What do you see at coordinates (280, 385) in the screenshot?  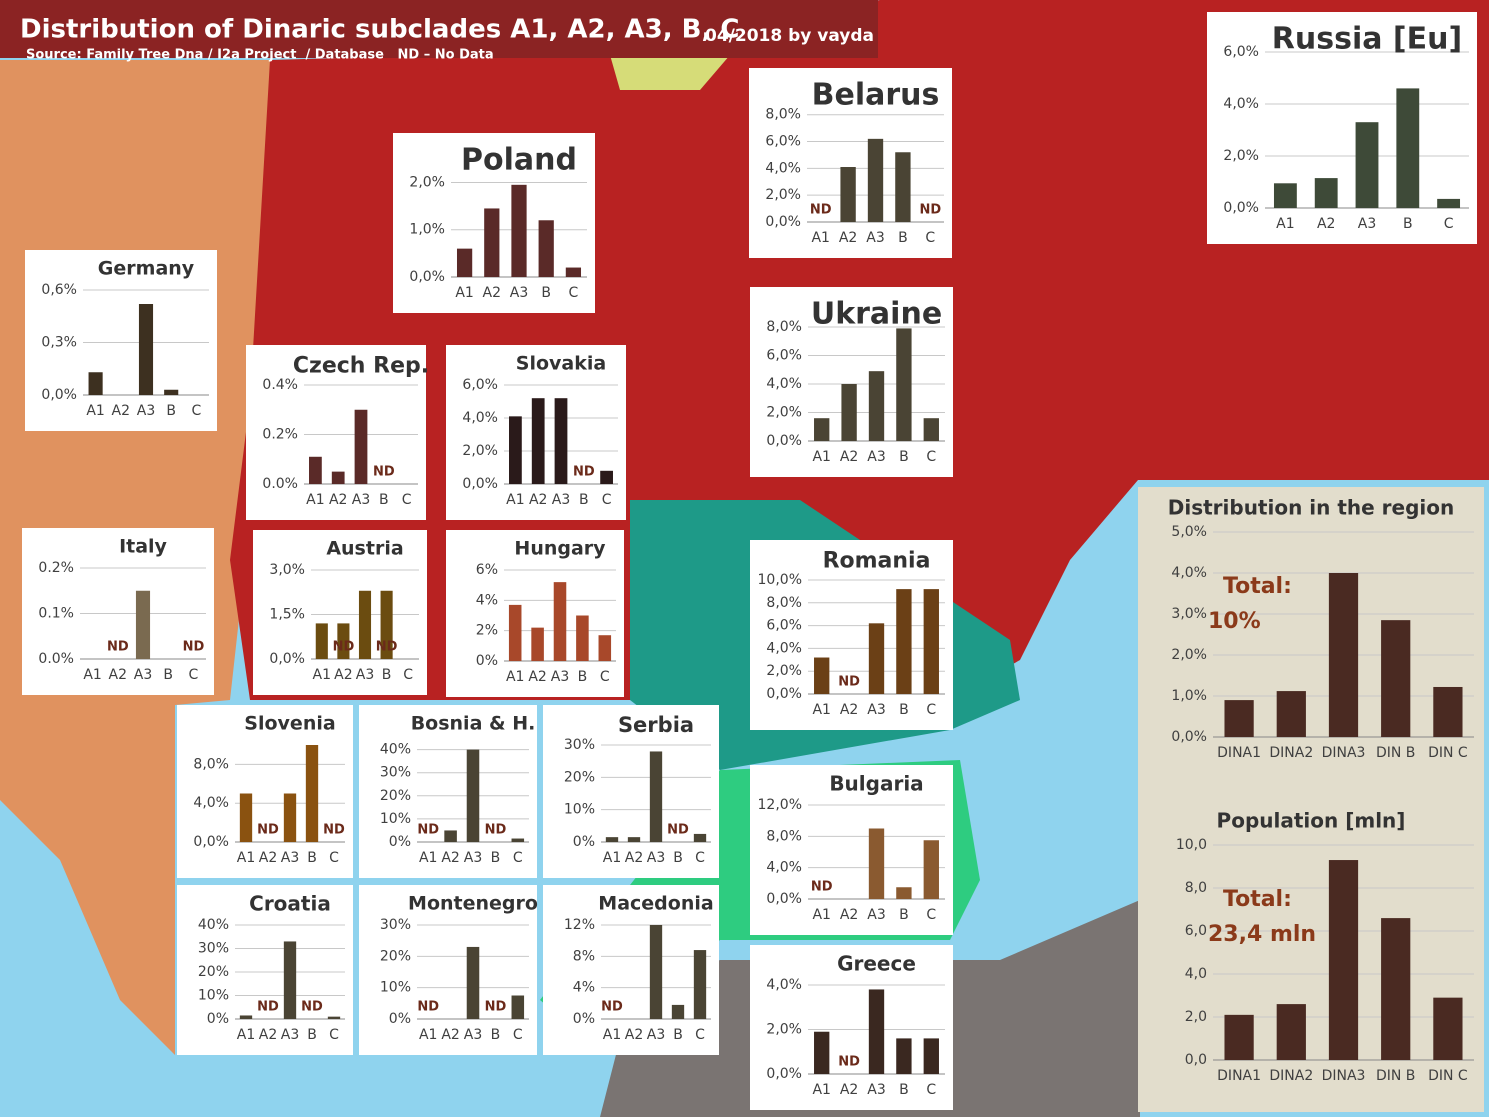 I see `y-tick-label: 0.4%` at bounding box center [280, 385].